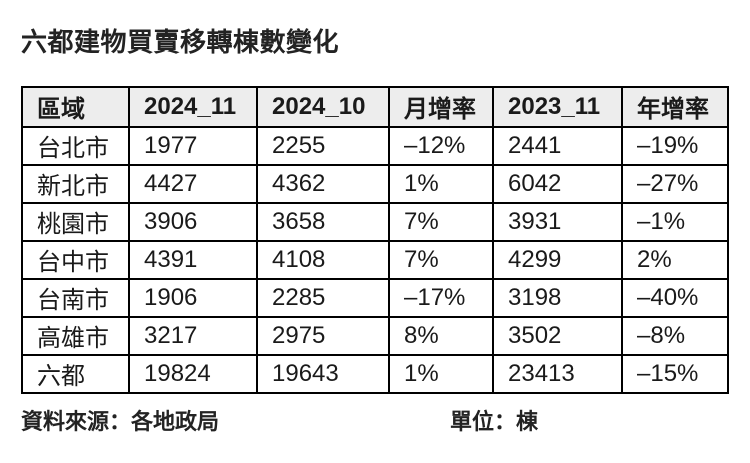 The width and height of the screenshot is (750, 463). I want to click on cell-value: 3931, so click(557, 221).